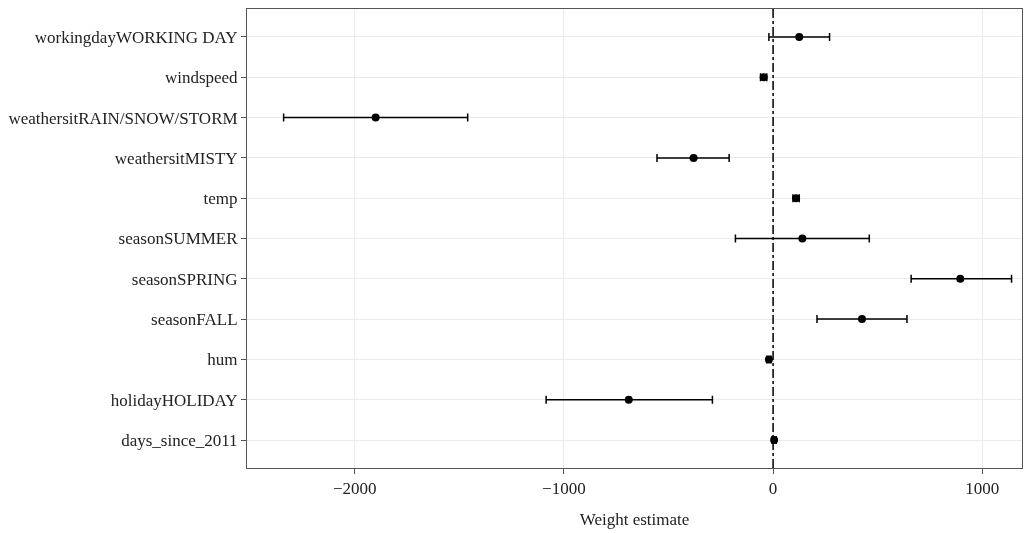 This screenshot has height=533, width=1034. What do you see at coordinates (773, 489) in the screenshot?
I see `x-tick-label: 0` at bounding box center [773, 489].